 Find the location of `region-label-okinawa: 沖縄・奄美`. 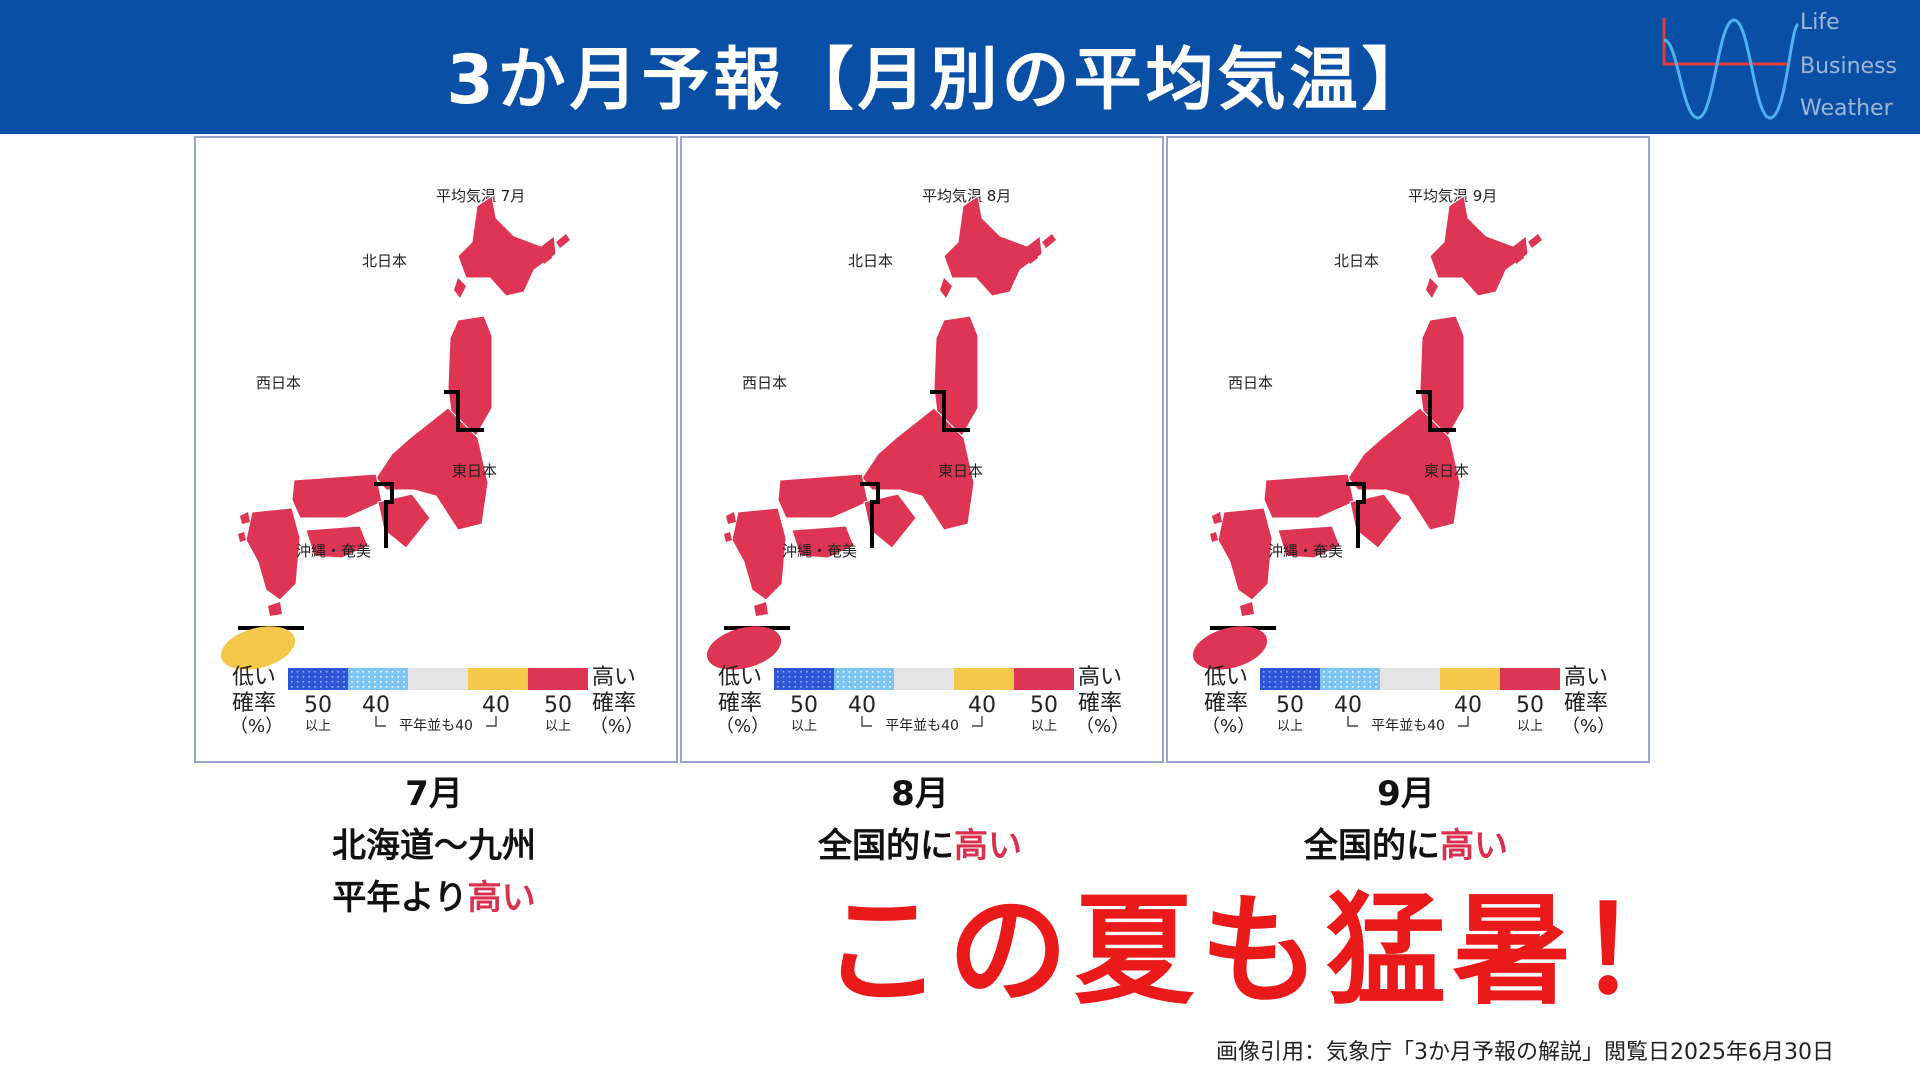

region-label-okinawa: 沖縄・奄美 is located at coordinates (819, 551).